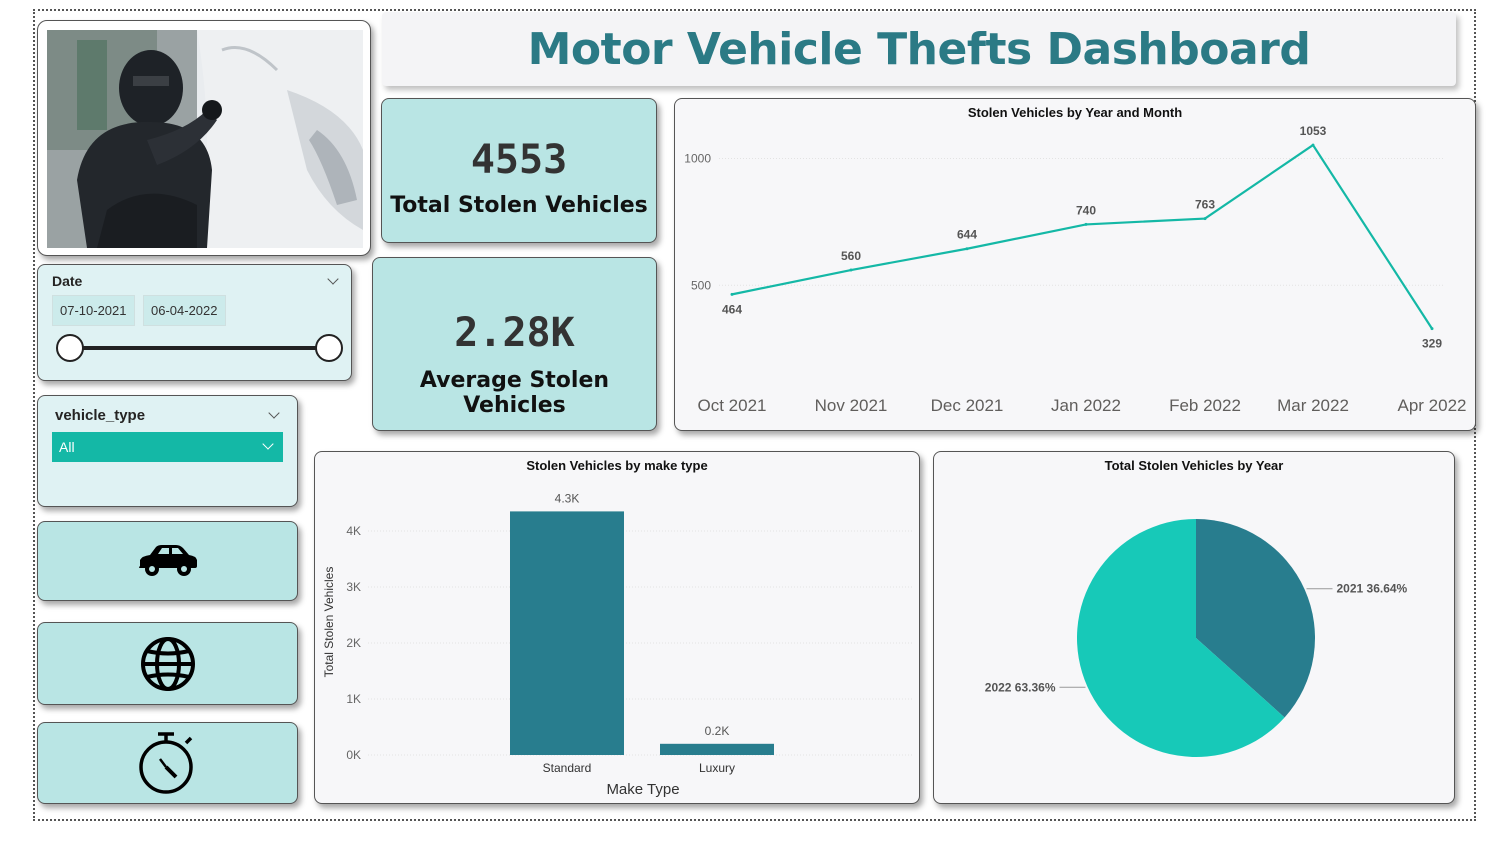 This screenshot has width=1511, height=845. I want to click on y-tick-label: 2K, so click(353, 643).